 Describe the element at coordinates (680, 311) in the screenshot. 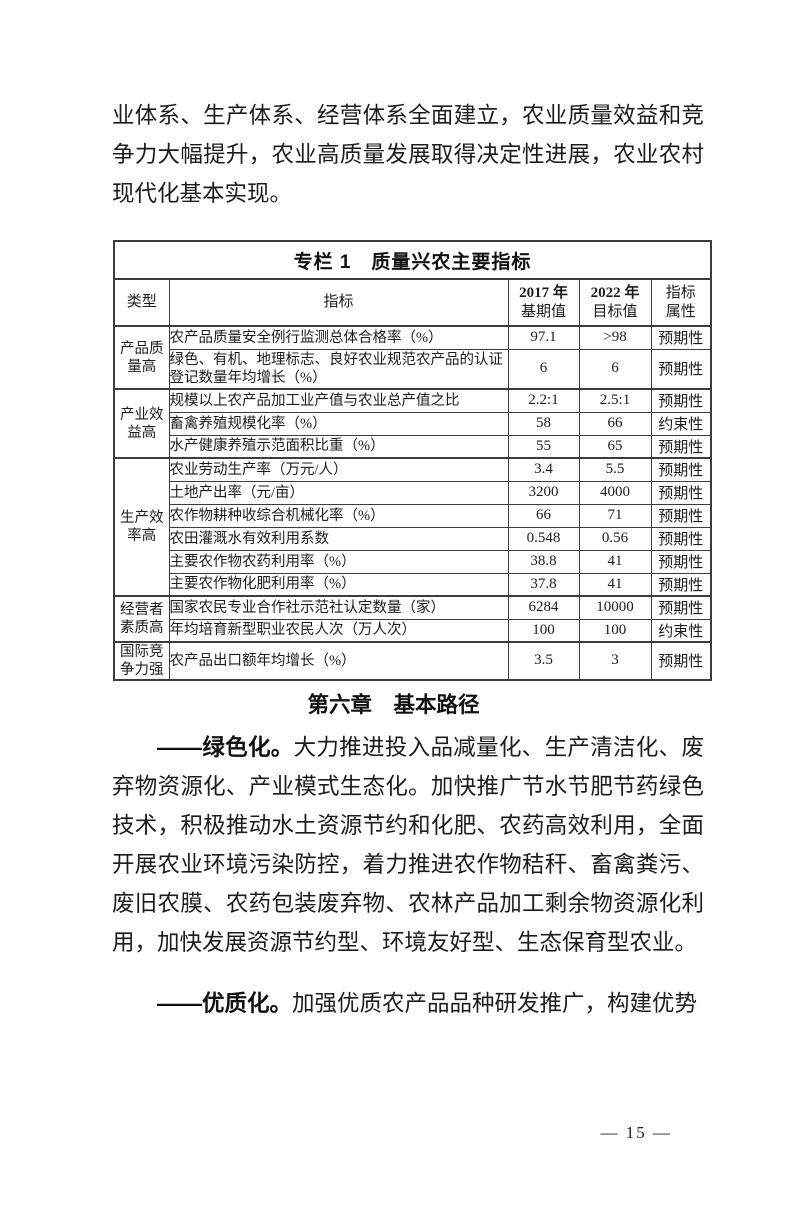

I see `header-attr-line2: 属性` at that location.